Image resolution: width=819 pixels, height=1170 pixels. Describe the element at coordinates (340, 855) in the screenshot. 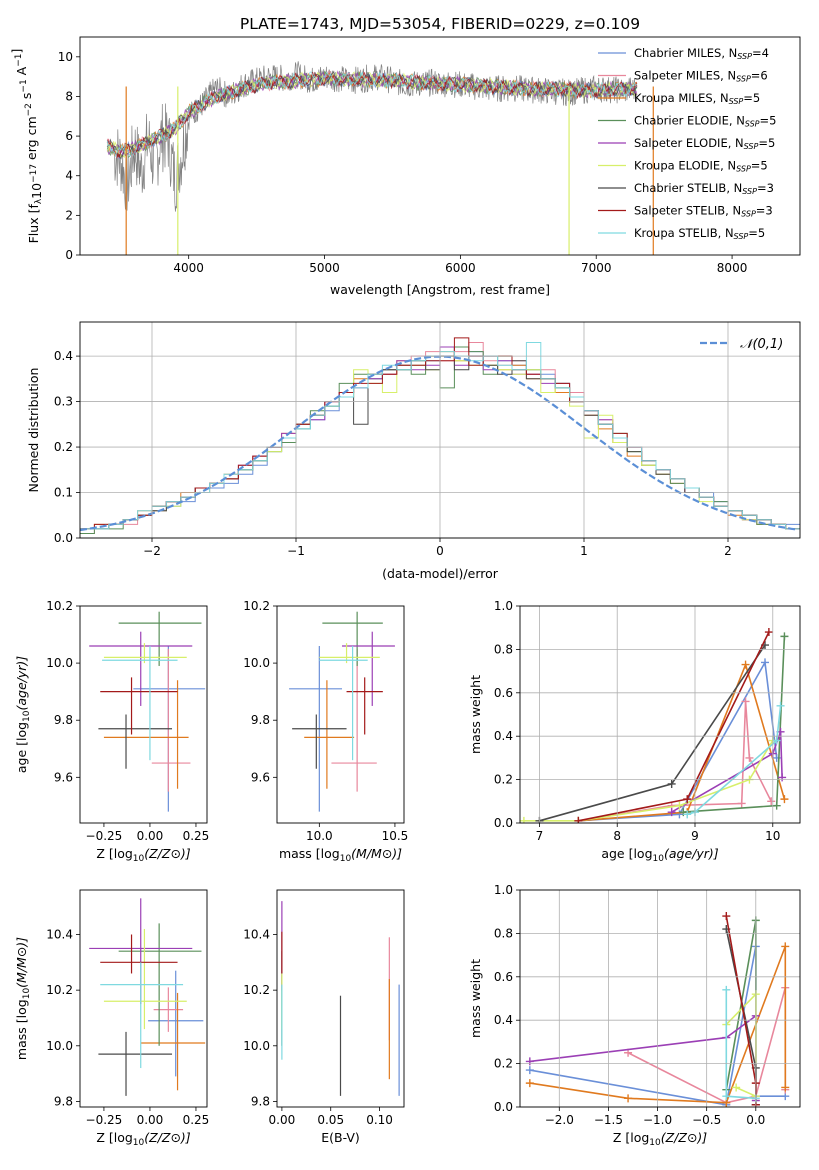

I see `x-axis-label: mass [log10(M/M⊙)]` at that location.